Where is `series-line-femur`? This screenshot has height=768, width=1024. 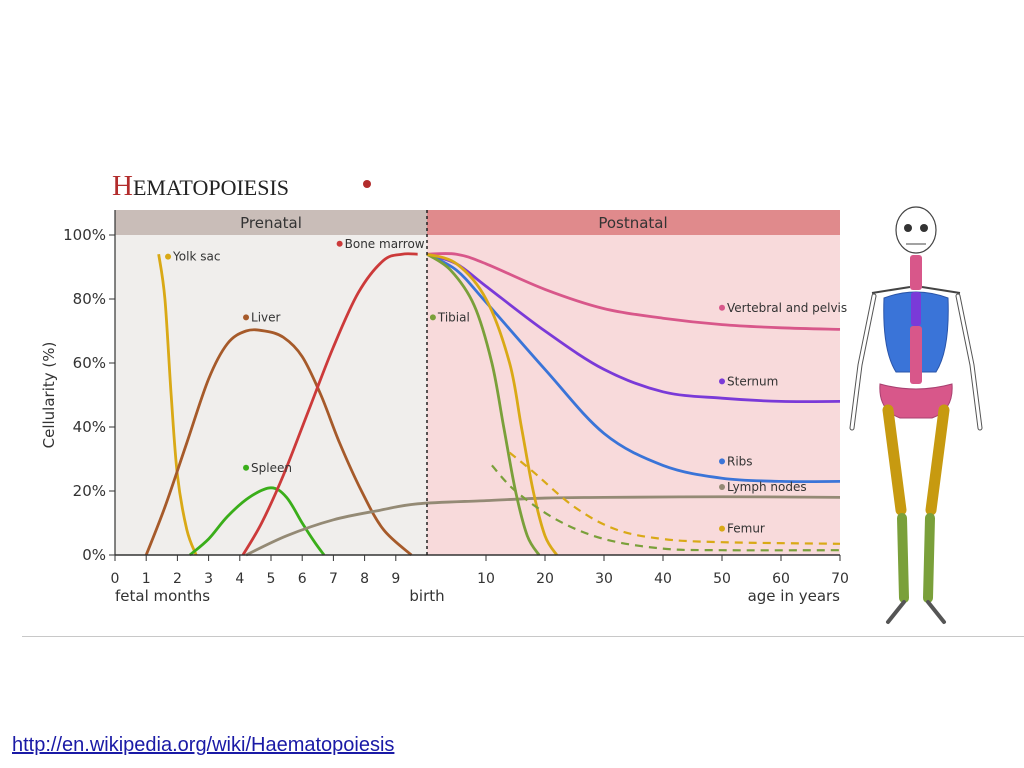
series-line-femur is located at coordinates (492, 404).